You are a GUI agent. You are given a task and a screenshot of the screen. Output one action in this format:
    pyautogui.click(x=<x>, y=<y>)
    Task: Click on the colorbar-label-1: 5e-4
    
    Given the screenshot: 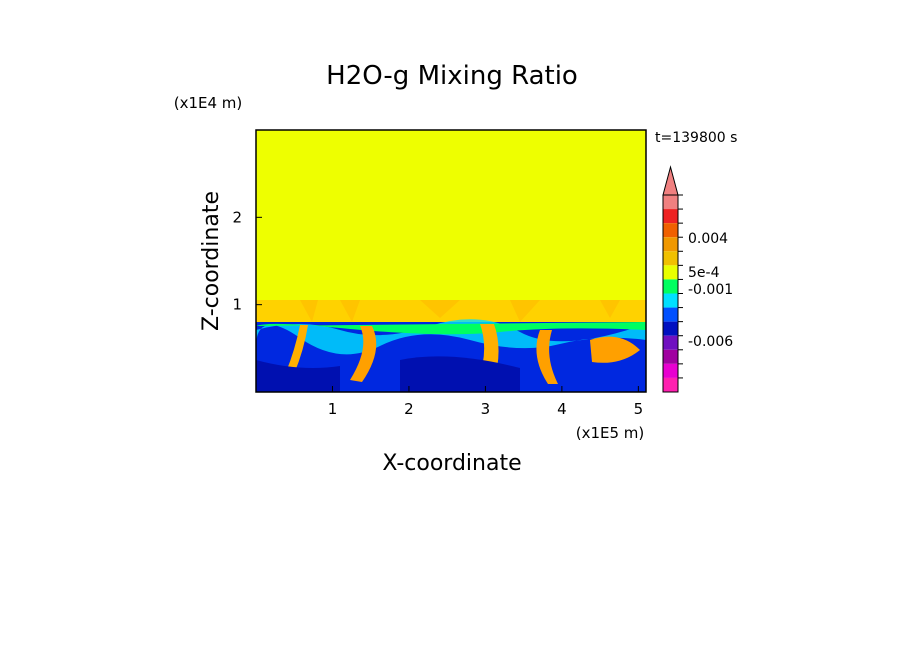 What is the action you would take?
    pyautogui.click(x=704, y=273)
    